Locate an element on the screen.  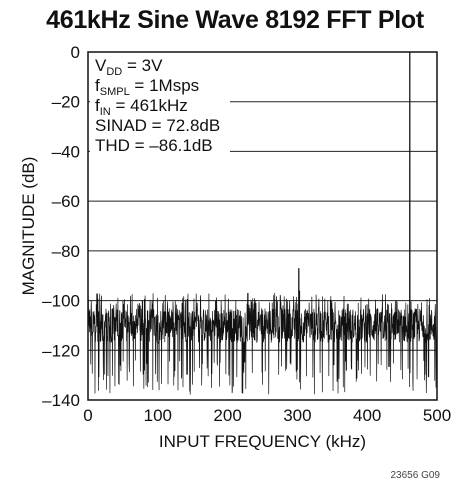
y-tick-label: –100 is located at coordinates (61, 301).